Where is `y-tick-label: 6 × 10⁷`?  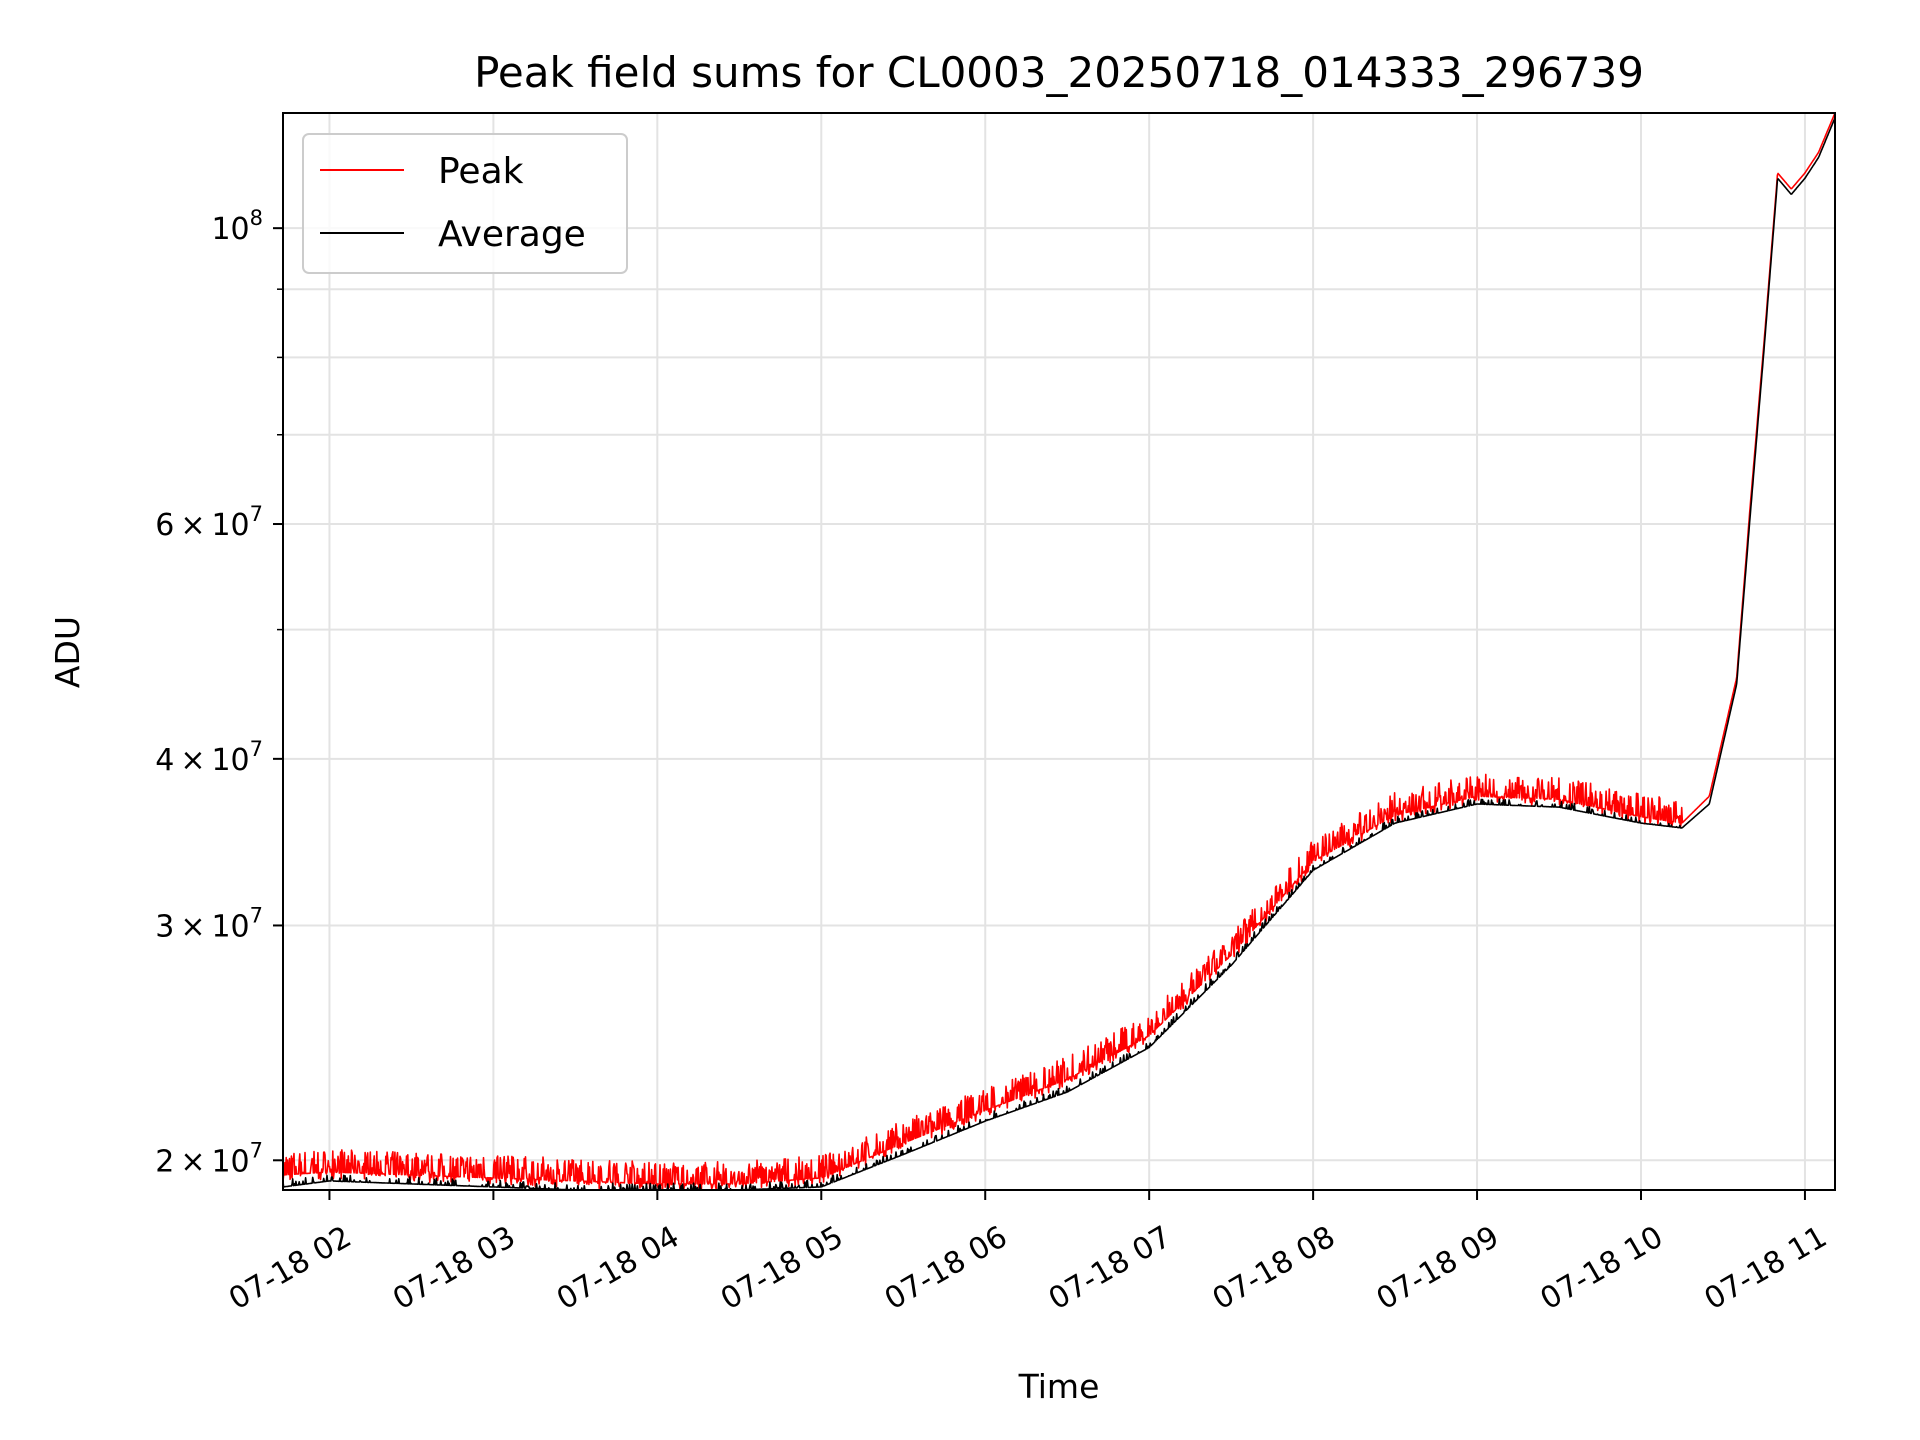 y-tick-label: 6 × 10⁷ is located at coordinates (209, 522).